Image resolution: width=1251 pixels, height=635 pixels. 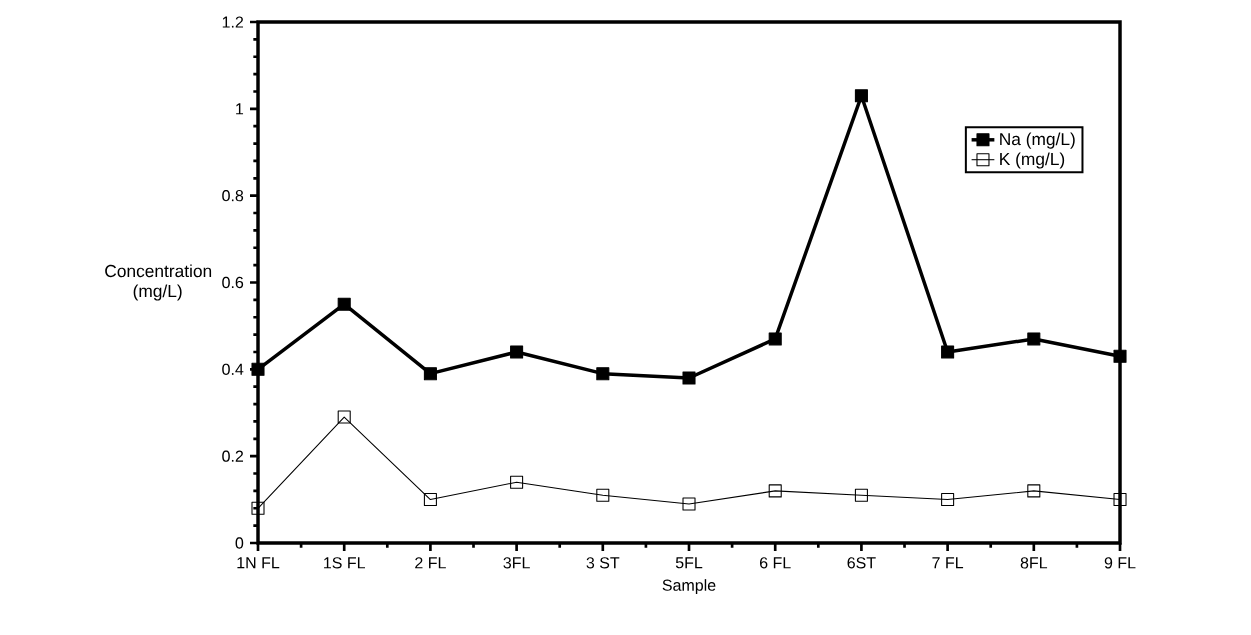 What do you see at coordinates (344, 563) in the screenshot?
I see `x-tick-label: 1S FL` at bounding box center [344, 563].